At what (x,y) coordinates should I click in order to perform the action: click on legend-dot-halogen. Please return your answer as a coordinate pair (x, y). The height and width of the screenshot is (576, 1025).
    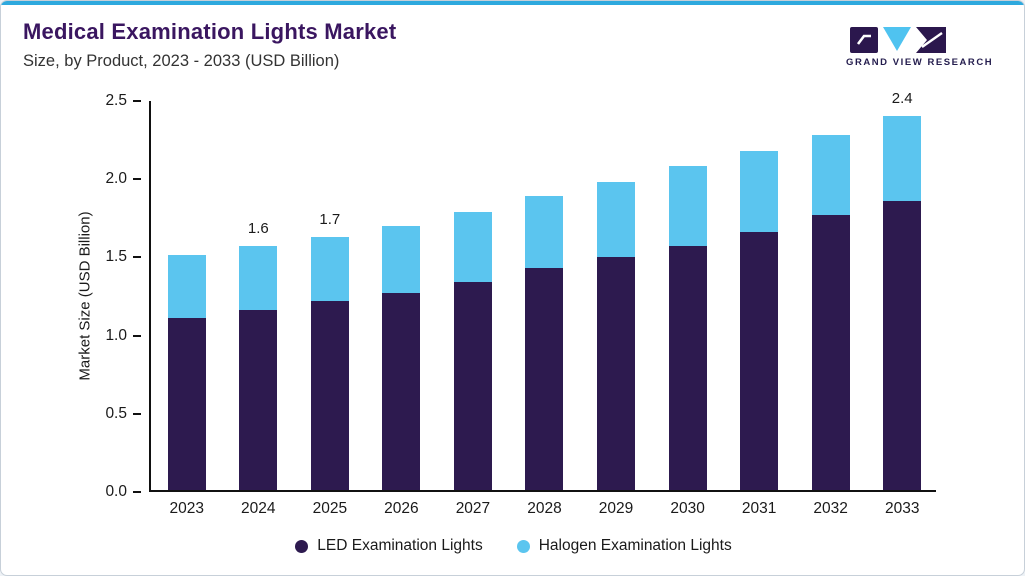
    Looking at the image, I should click on (523, 546).